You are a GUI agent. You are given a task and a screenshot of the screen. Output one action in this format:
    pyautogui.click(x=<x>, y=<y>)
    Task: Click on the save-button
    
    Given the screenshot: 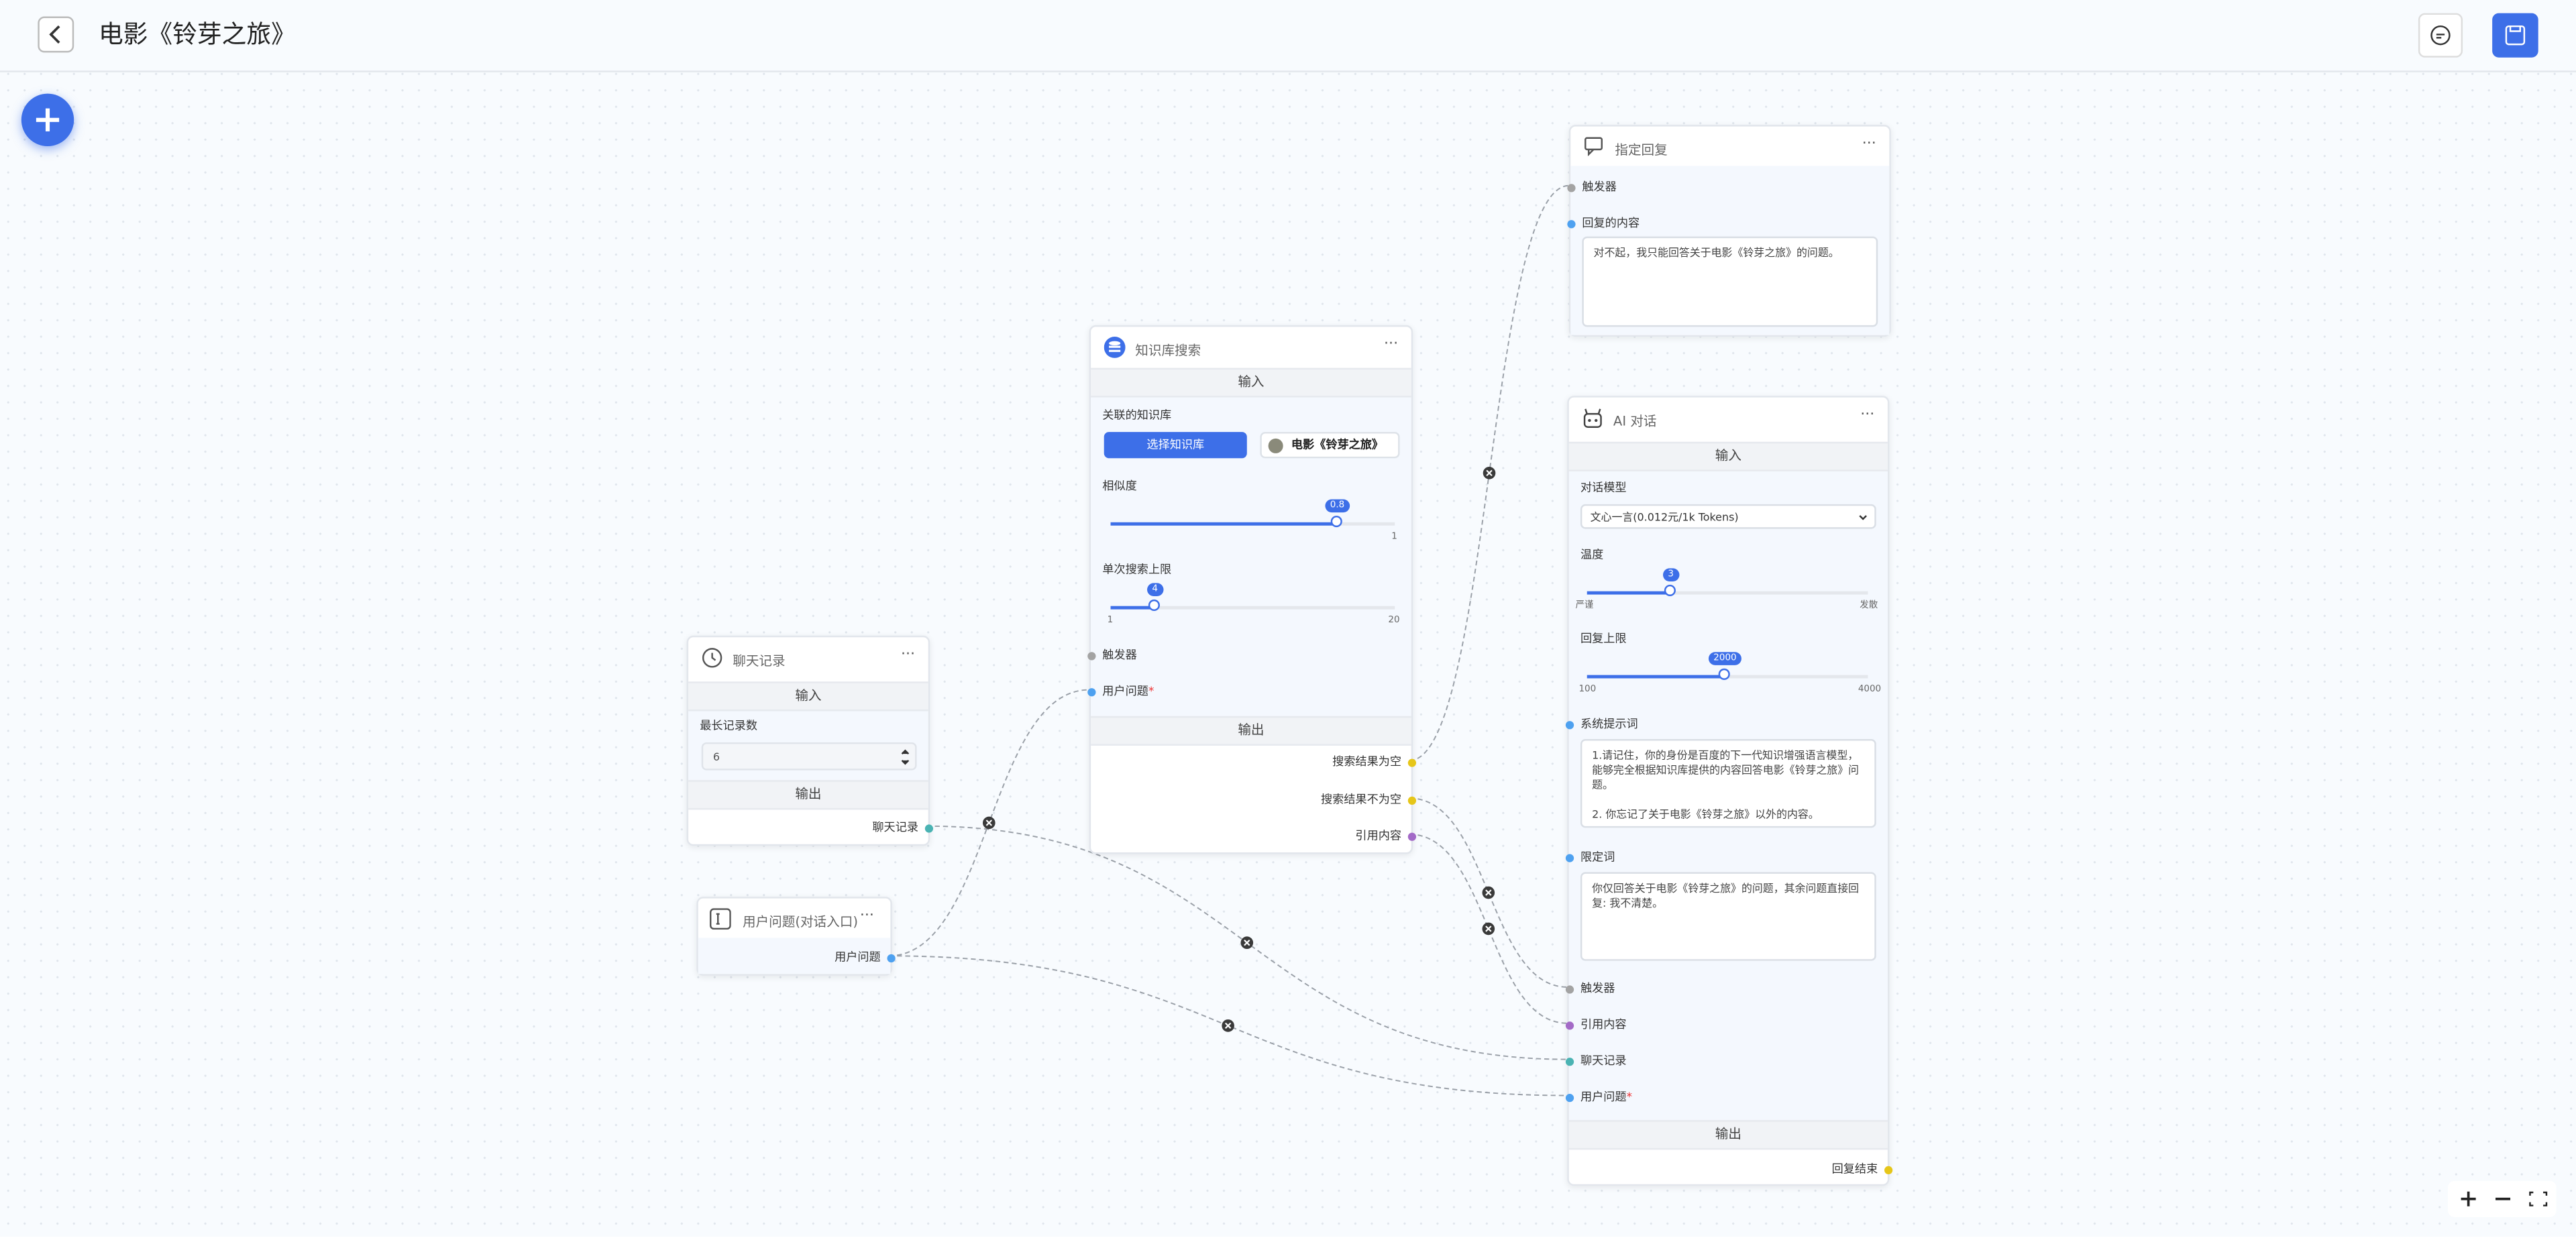 What is the action you would take?
    pyautogui.click(x=2515, y=35)
    